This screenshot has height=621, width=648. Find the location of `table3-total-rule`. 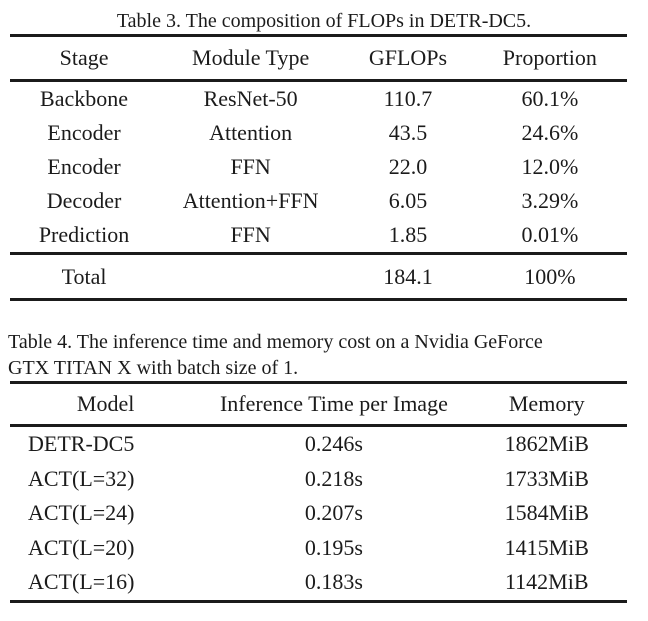

table3-total-rule is located at coordinates (318, 253).